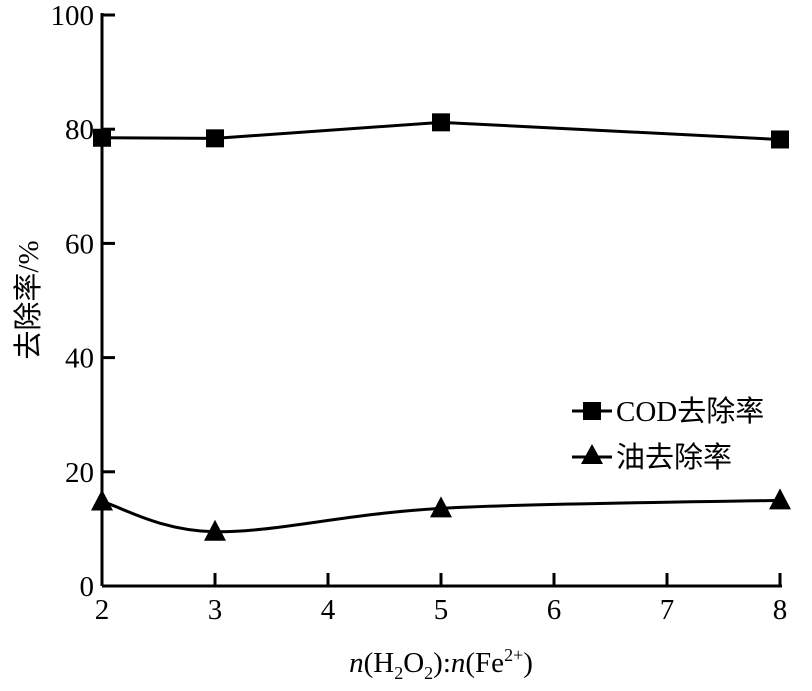  What do you see at coordinates (28, 299) in the screenshot?
I see `y-axis-label: 去除率/%` at bounding box center [28, 299].